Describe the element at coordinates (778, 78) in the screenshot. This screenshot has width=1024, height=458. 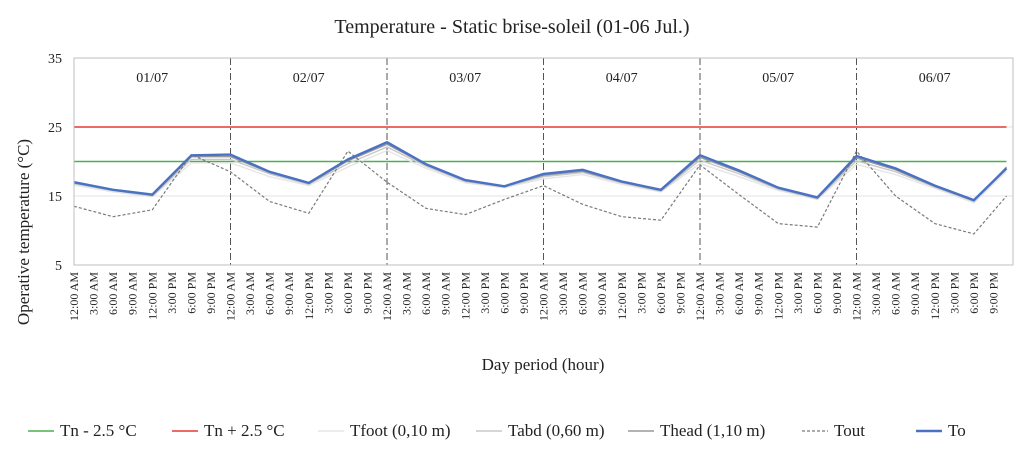
I see `day-label: 05/07` at that location.